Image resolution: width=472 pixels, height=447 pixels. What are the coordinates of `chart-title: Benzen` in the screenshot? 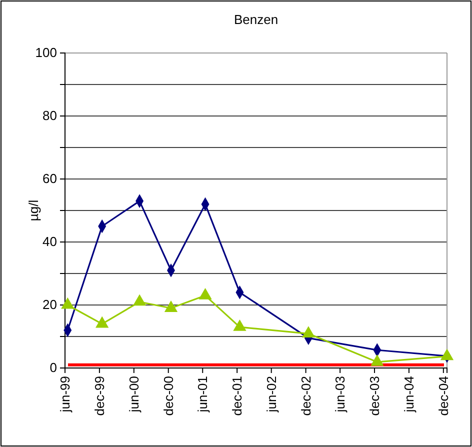 It's located at (256, 19).